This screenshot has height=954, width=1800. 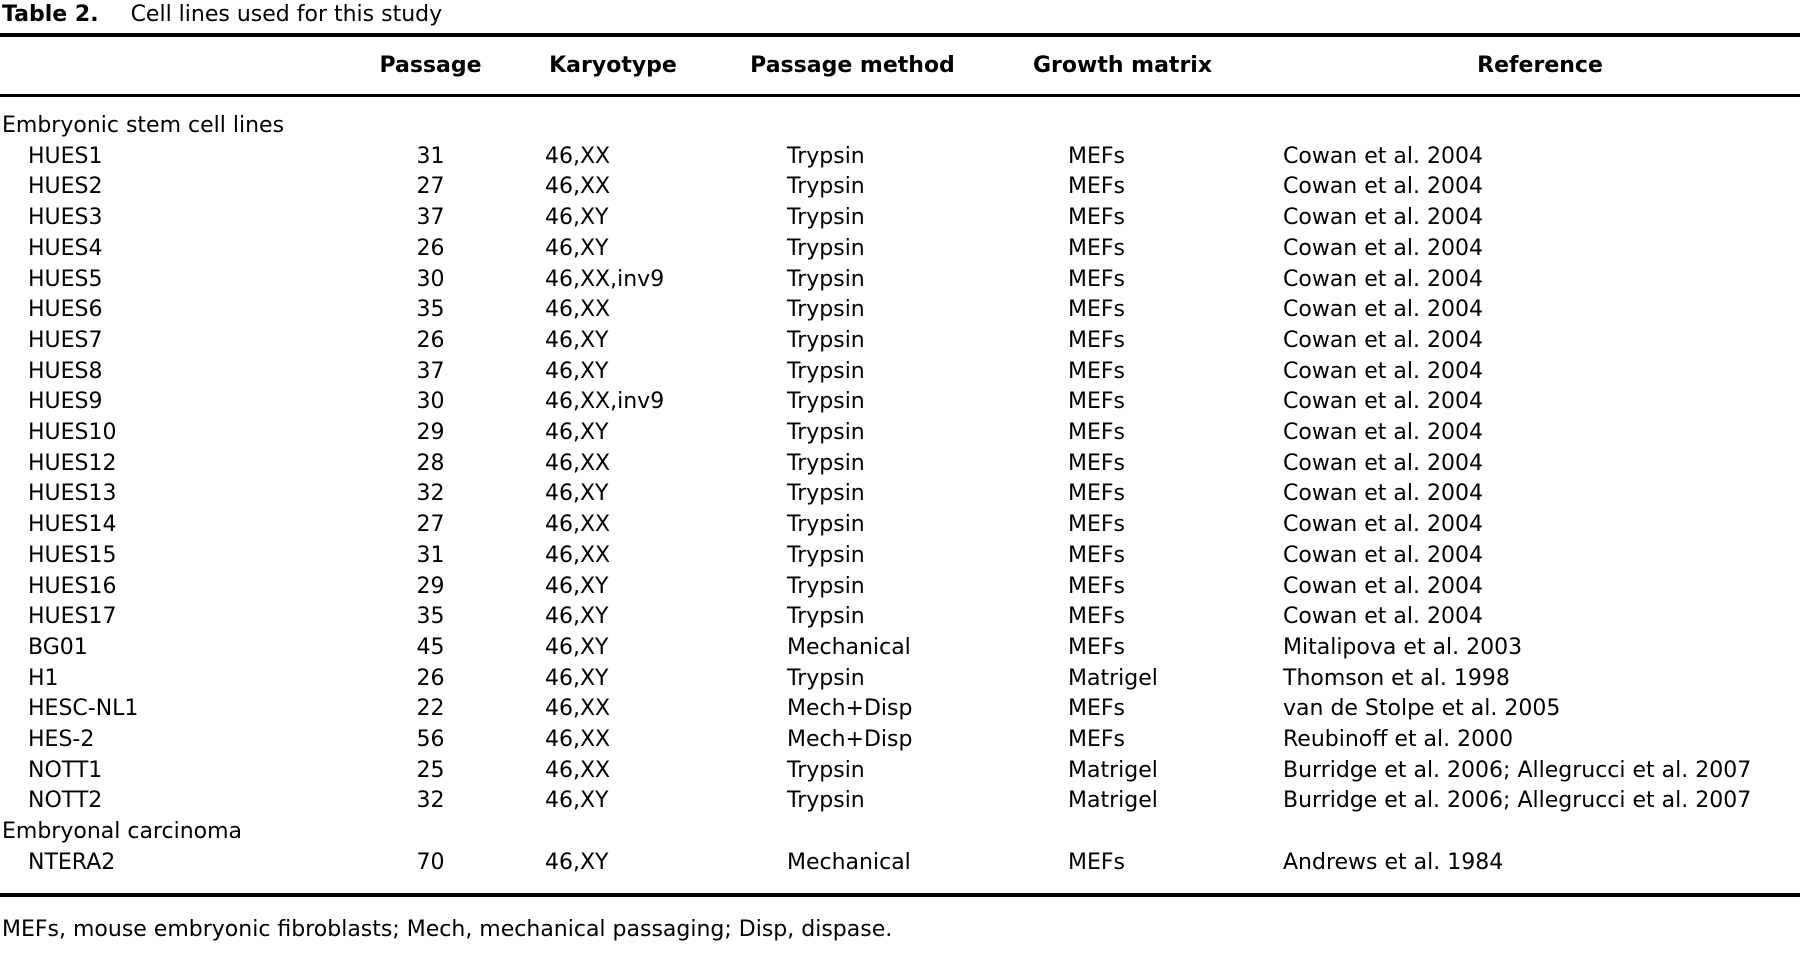 I want to click on table-row: HUES4 26 46,XY Trypsin MEFs Cowan et al. 2004, so click(x=900, y=249).